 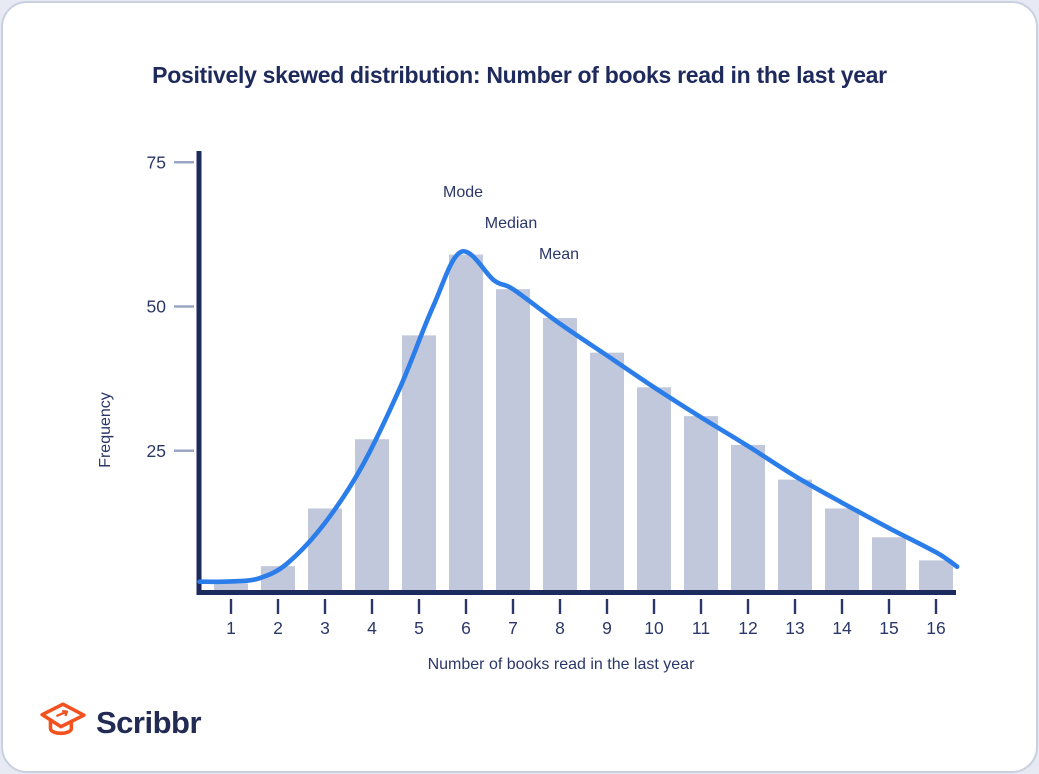 What do you see at coordinates (149, 722) in the screenshot?
I see `brand-name: Scribbr` at bounding box center [149, 722].